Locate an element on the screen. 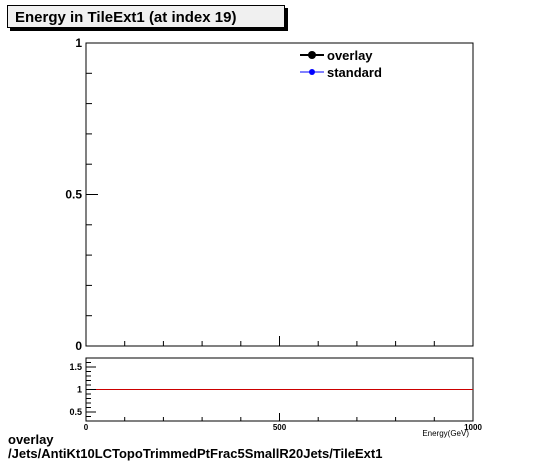  footer-label: overlay is located at coordinates (31, 439).